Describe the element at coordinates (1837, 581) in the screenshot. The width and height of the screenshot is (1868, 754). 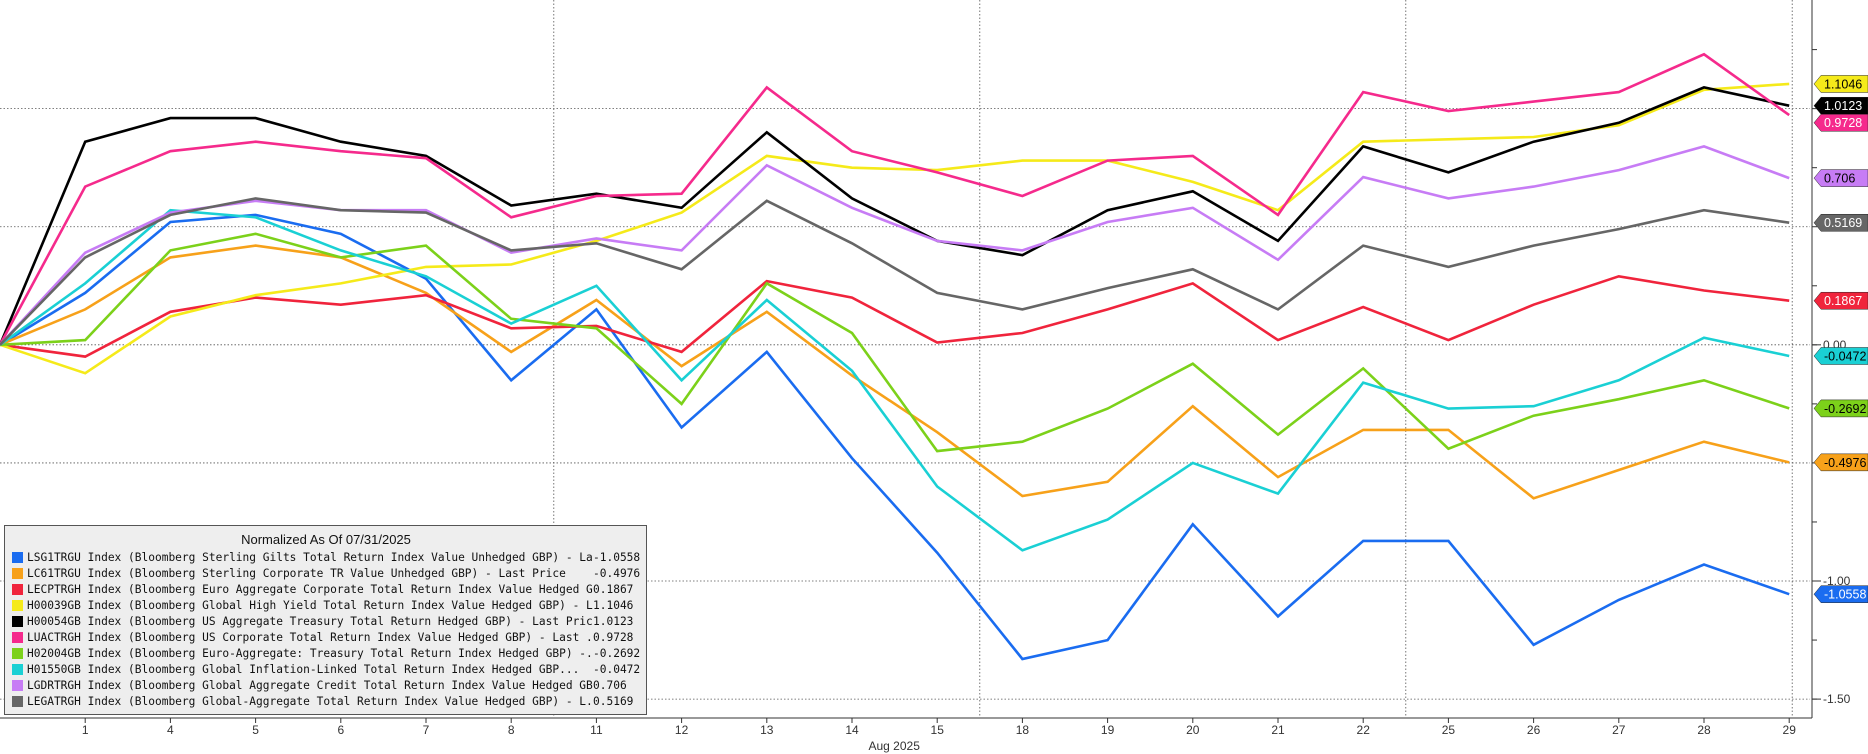
I see `y-tick-label: -1.00` at that location.